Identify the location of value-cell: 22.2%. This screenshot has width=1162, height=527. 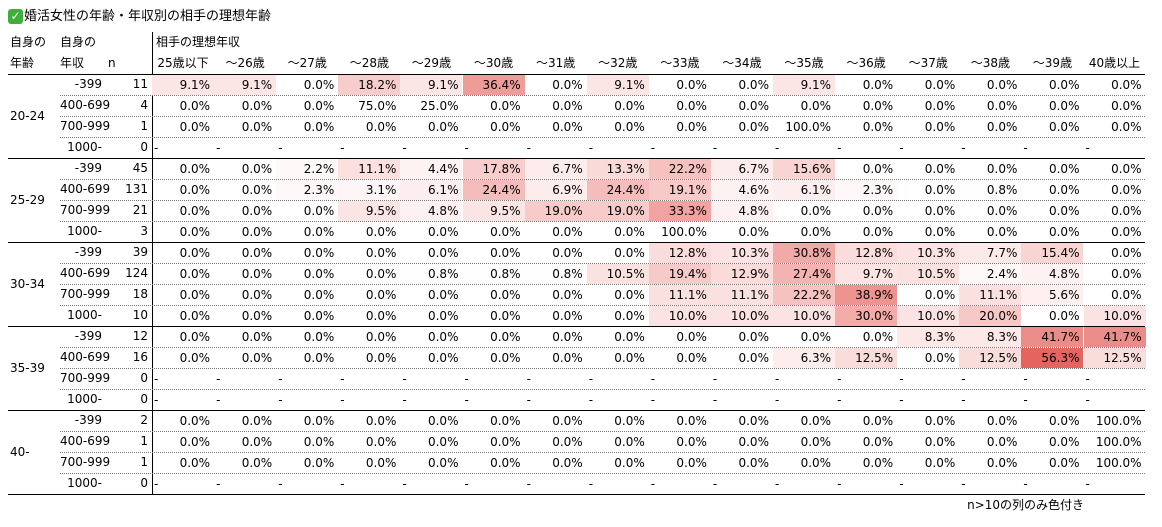
(679, 169).